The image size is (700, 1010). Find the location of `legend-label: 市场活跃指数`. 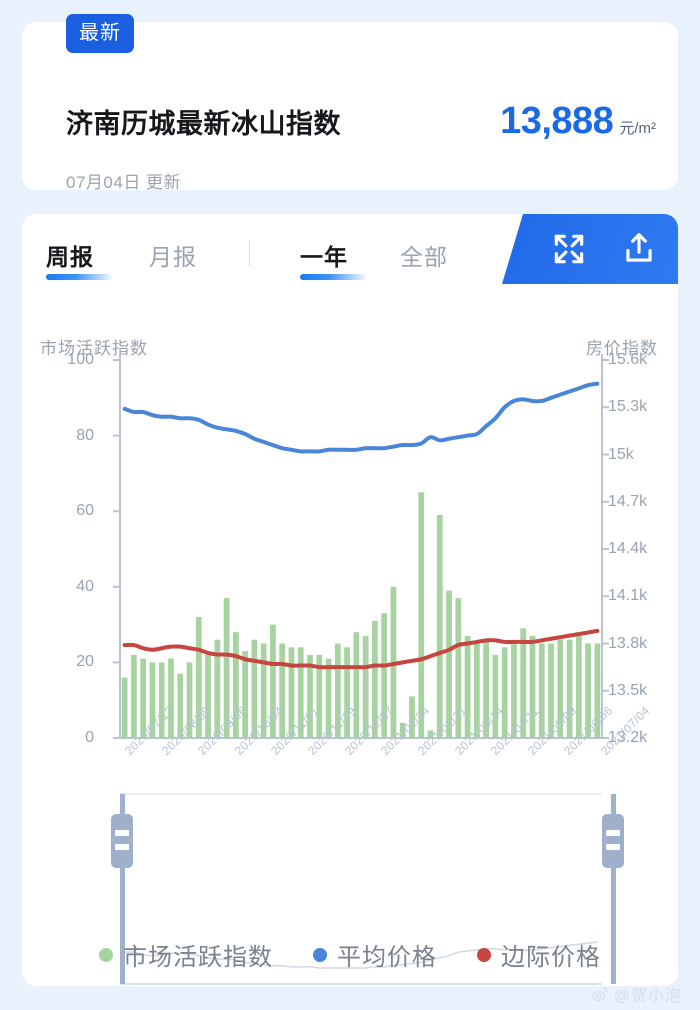

legend-label: 市场活跃指数 is located at coordinates (198, 957).